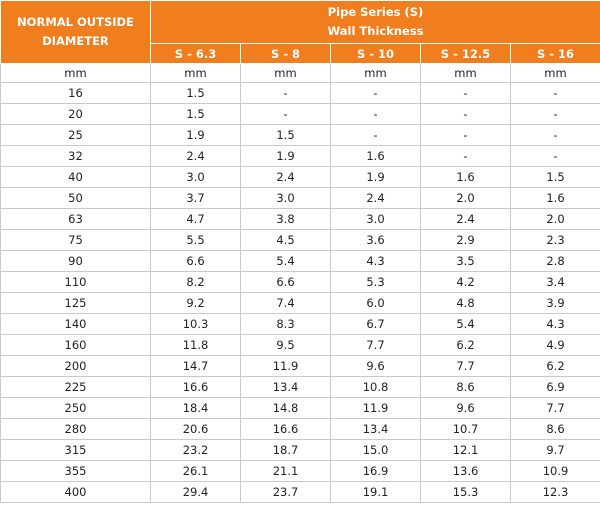 The image size is (600, 509). I want to click on table-row: 32 2.4 1.9 1.6- -, so click(300, 156).